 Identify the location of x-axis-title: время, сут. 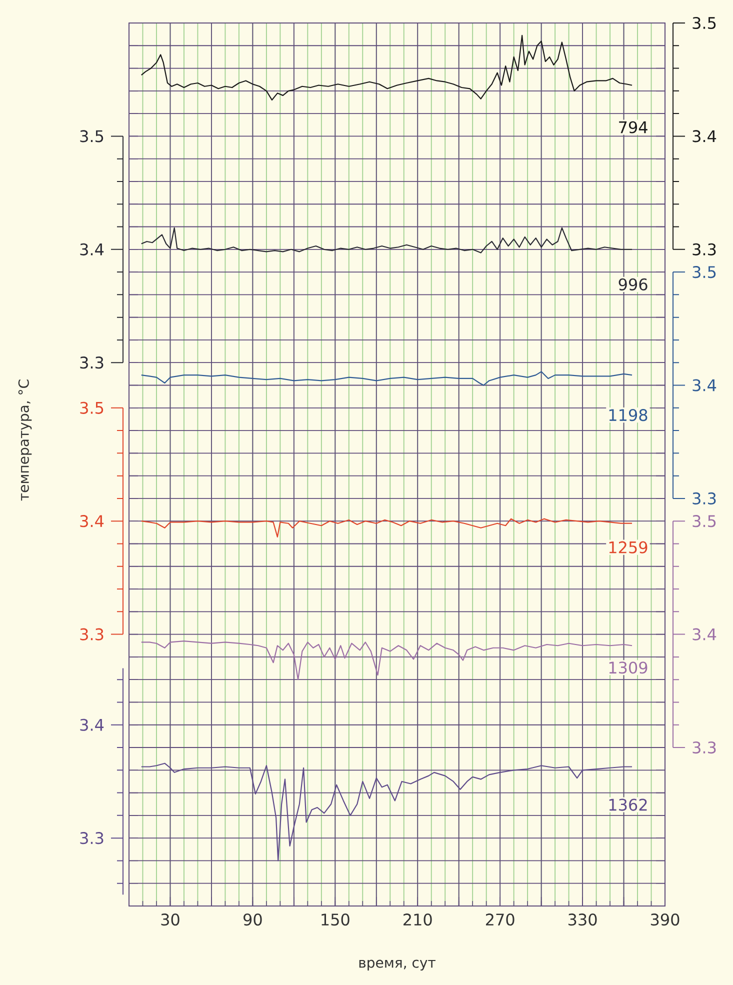
(397, 965).